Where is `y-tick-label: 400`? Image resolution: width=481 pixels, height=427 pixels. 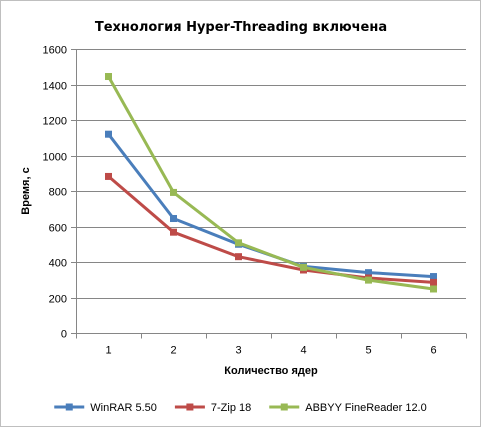 y-tick-label: 400 is located at coordinates (58, 264).